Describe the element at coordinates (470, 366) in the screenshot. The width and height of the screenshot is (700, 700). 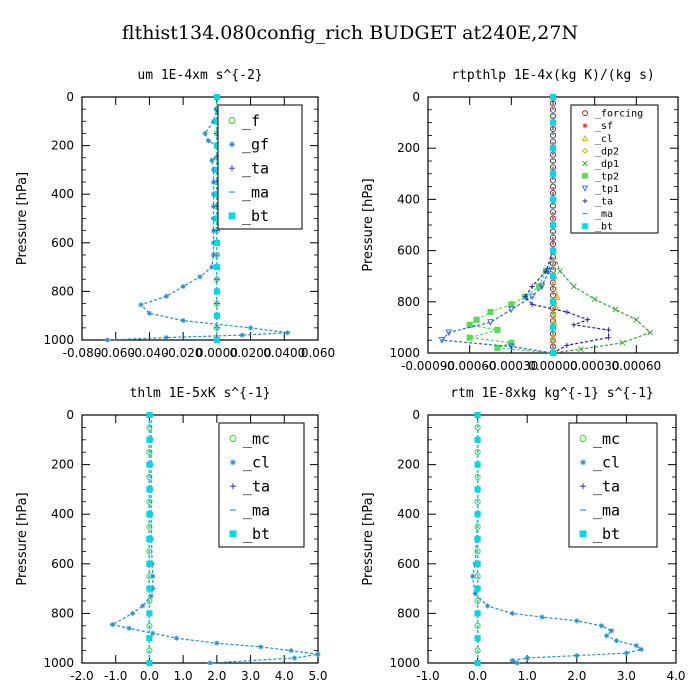
I see `x-tick-label: -0.00060` at that location.